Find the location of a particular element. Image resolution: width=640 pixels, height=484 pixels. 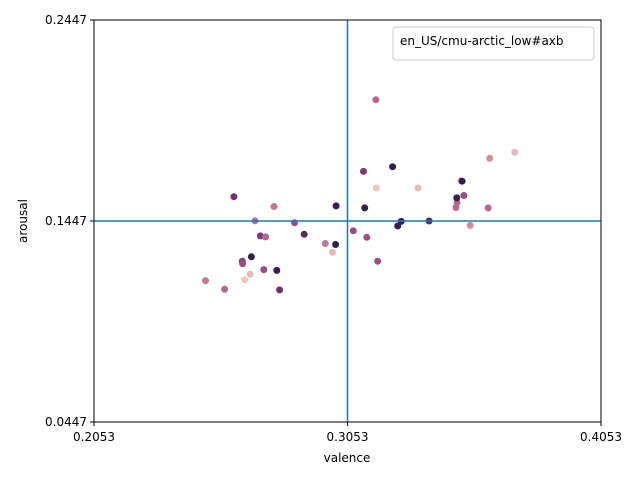

y-axis-label: arousal is located at coordinates (23, 221).